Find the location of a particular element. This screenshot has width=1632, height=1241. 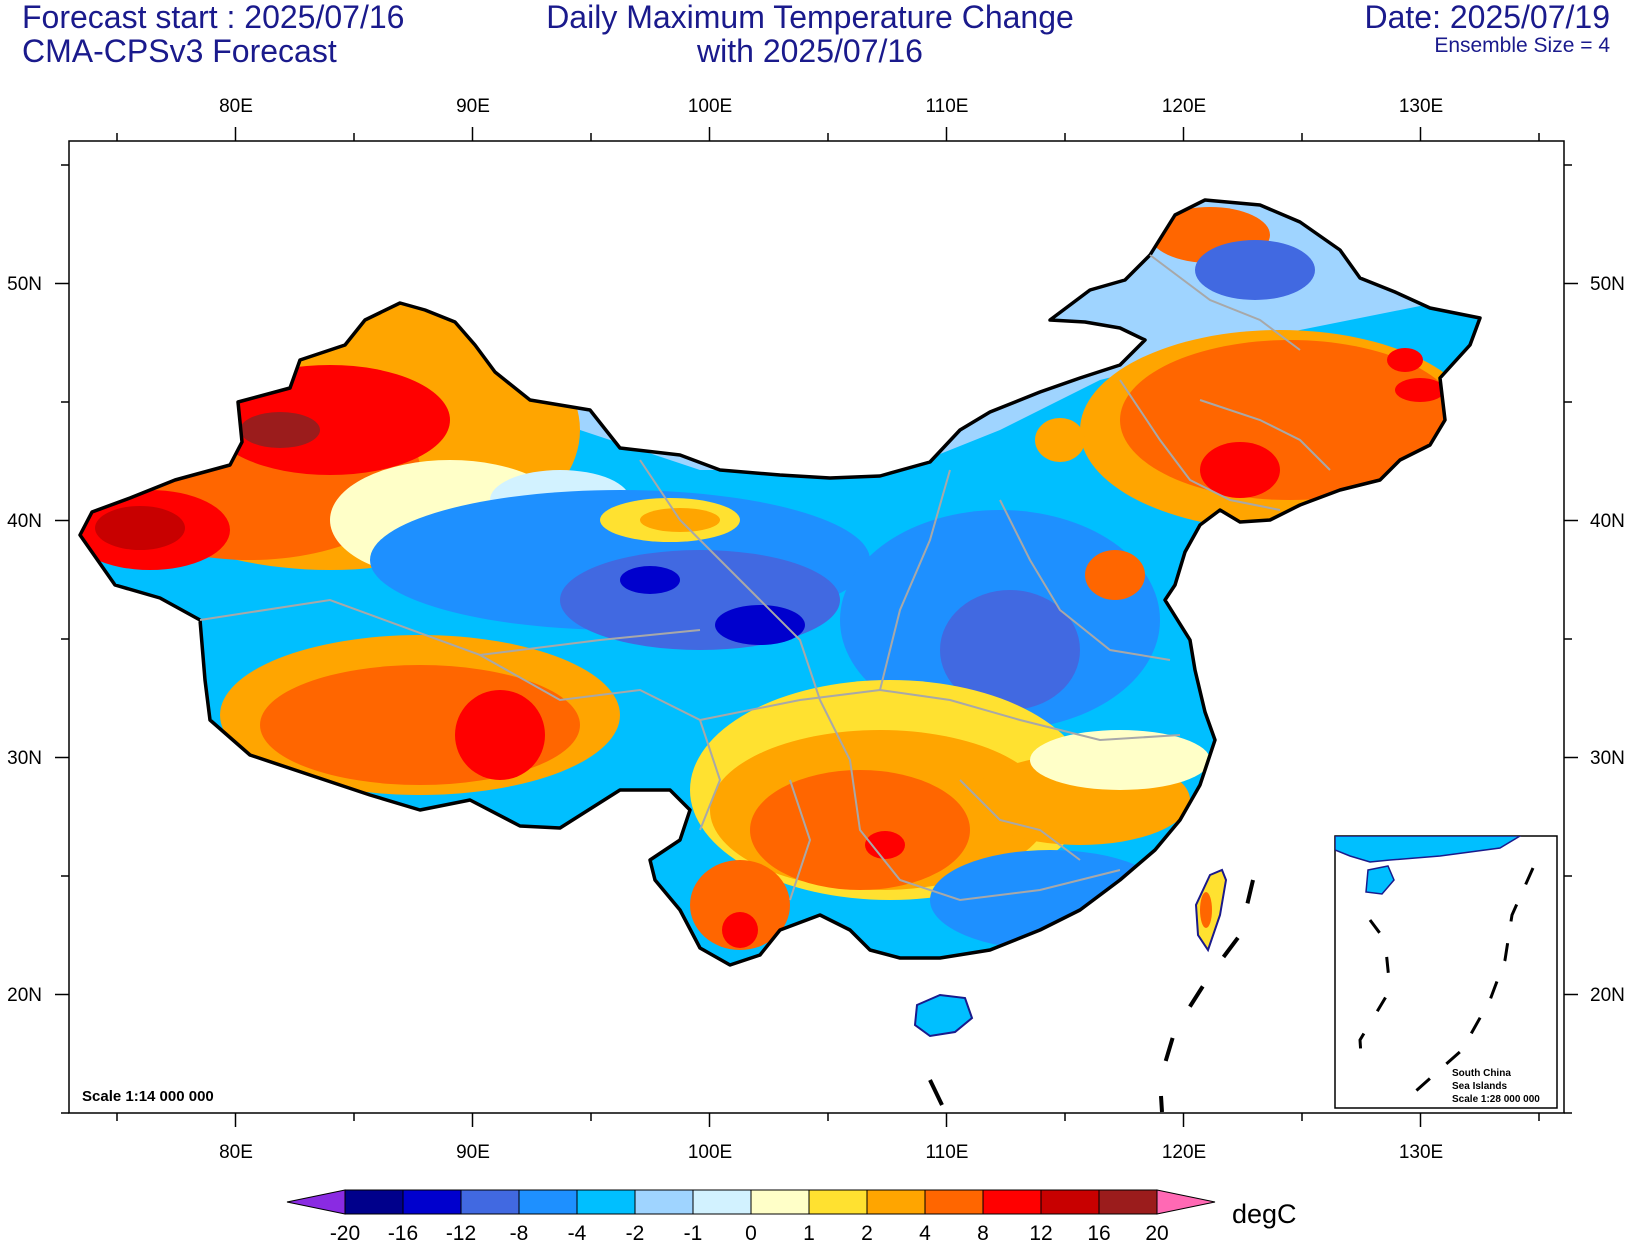

lon-label-top: 110E is located at coordinates (947, 106).